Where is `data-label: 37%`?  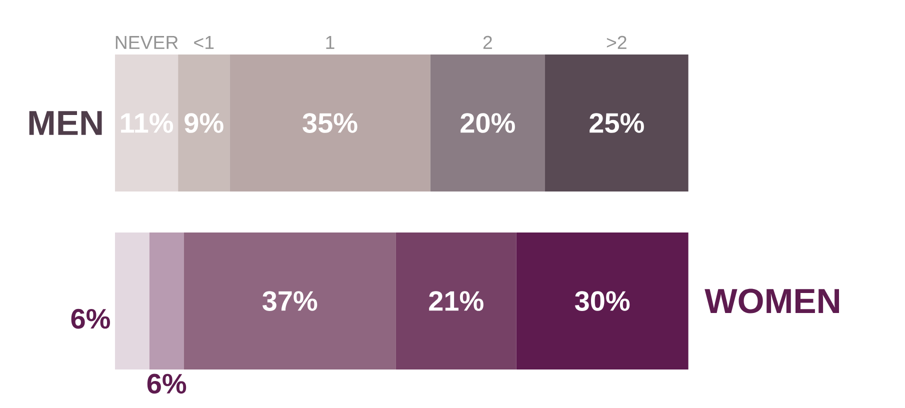 data-label: 37% is located at coordinates (290, 301).